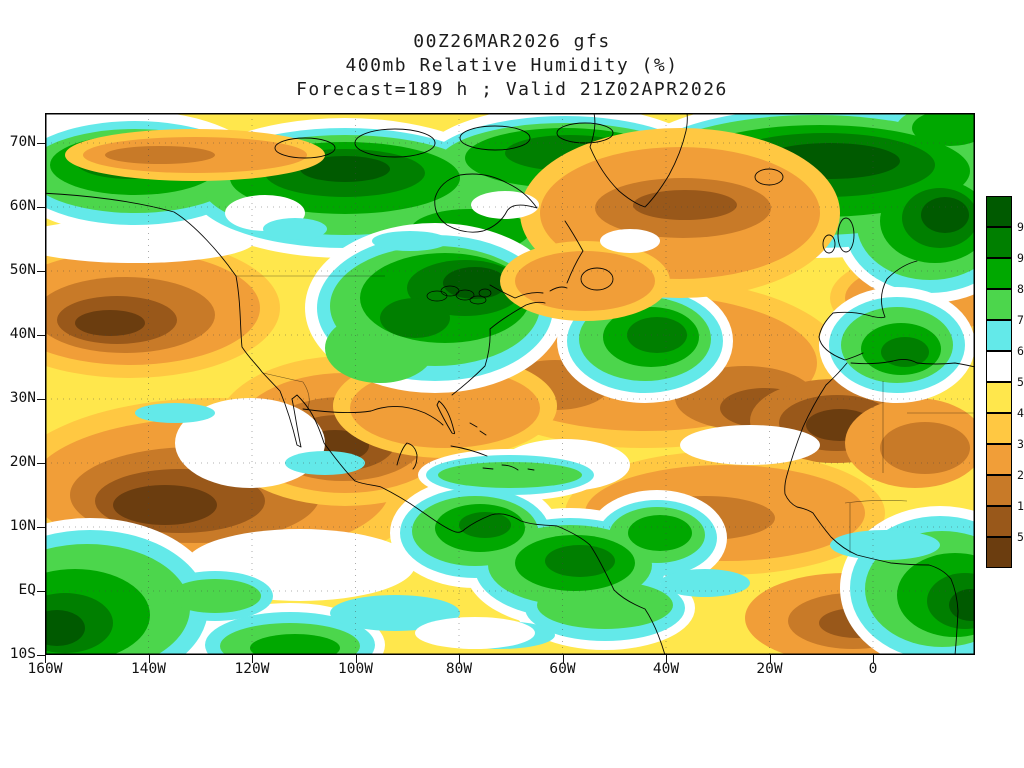  Describe the element at coordinates (1020, 475) in the screenshot. I see `colorbar-label-20: 20` at that location.